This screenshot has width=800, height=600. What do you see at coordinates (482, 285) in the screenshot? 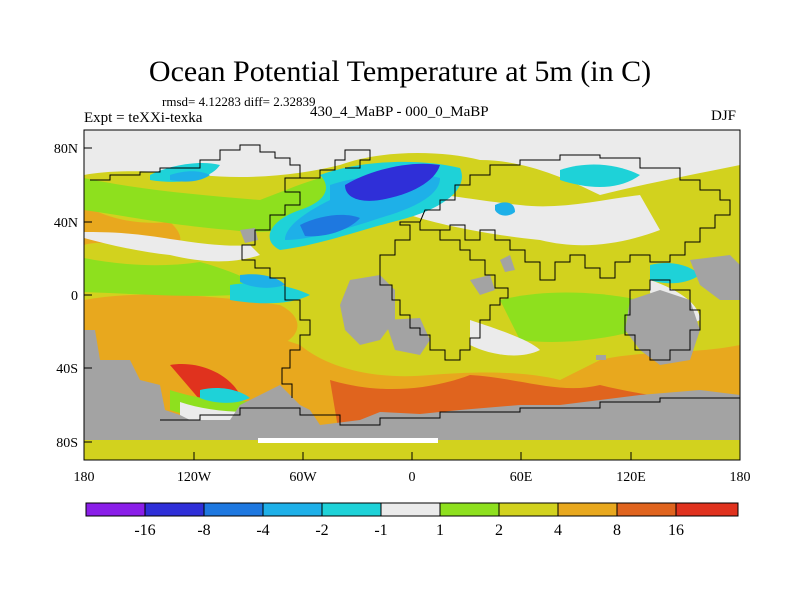
I see `arabia-land` at bounding box center [482, 285].